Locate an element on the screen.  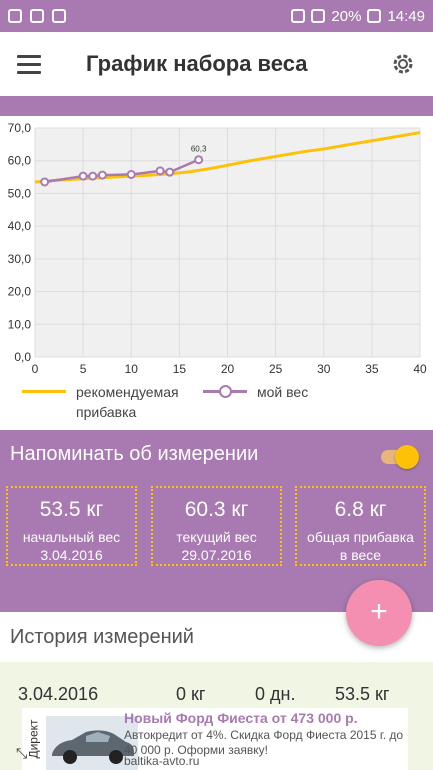
row-date: 3.04.2016 is located at coordinates (58, 694).